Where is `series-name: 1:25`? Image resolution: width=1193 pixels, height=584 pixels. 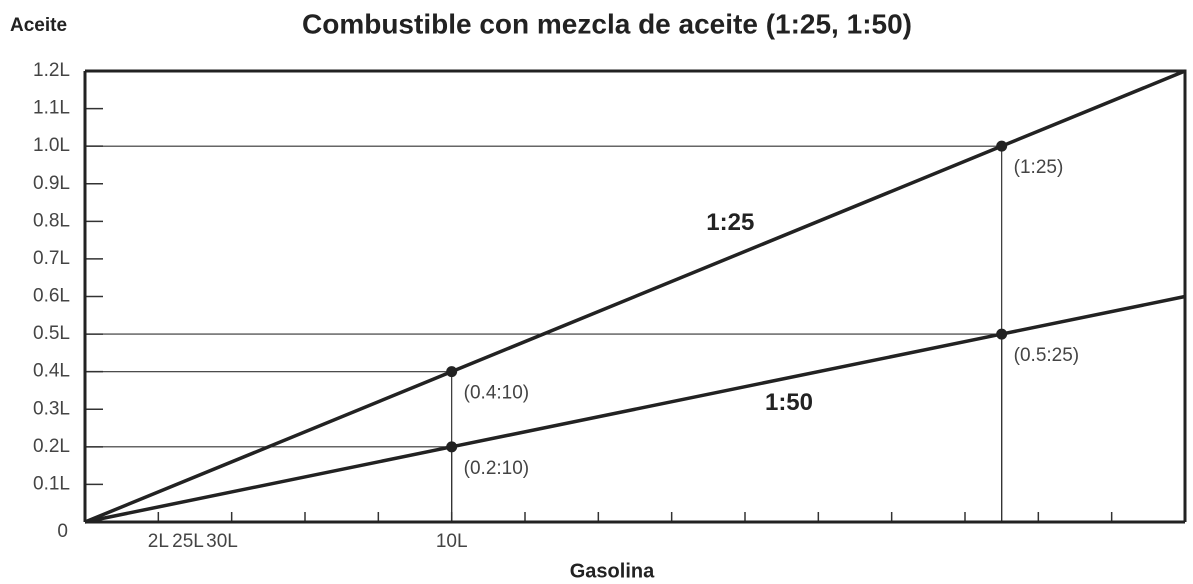
series-name: 1:25 is located at coordinates (730, 222).